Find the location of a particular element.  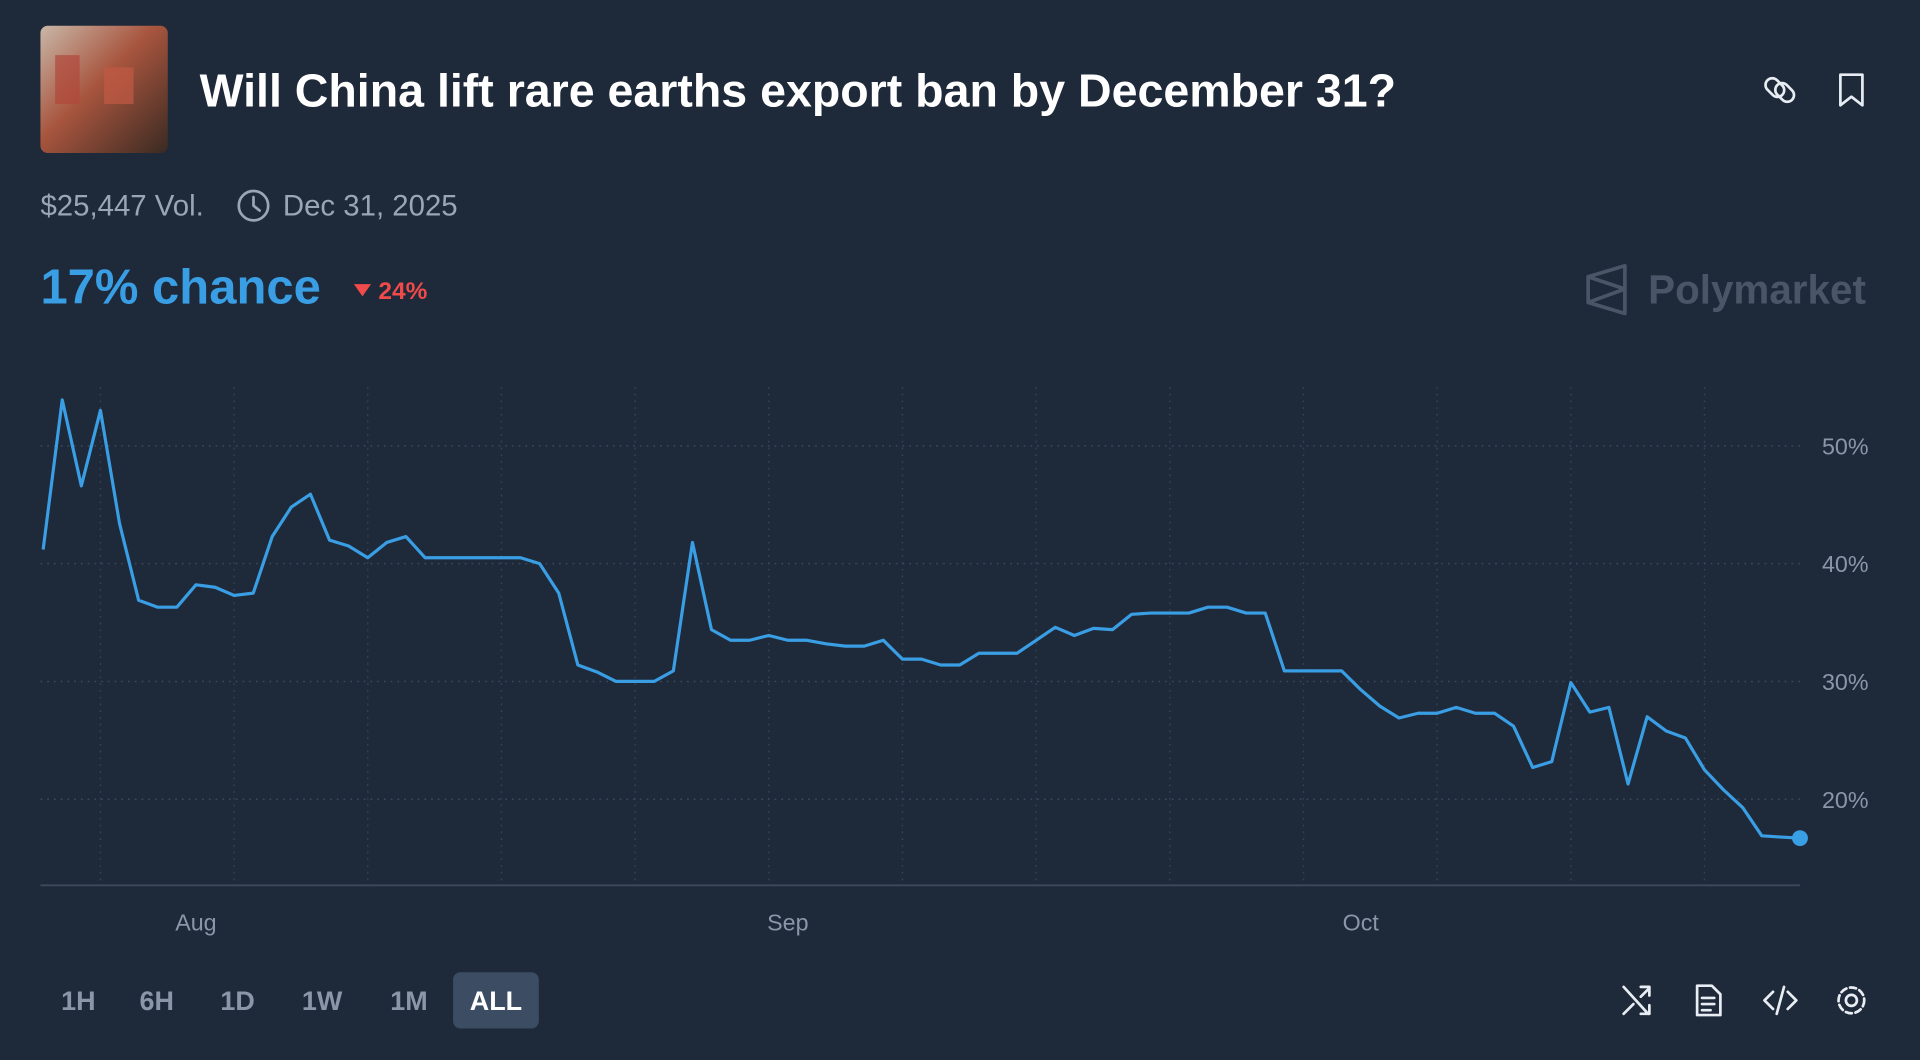

brand-name: Polymarket is located at coordinates (1757, 290).